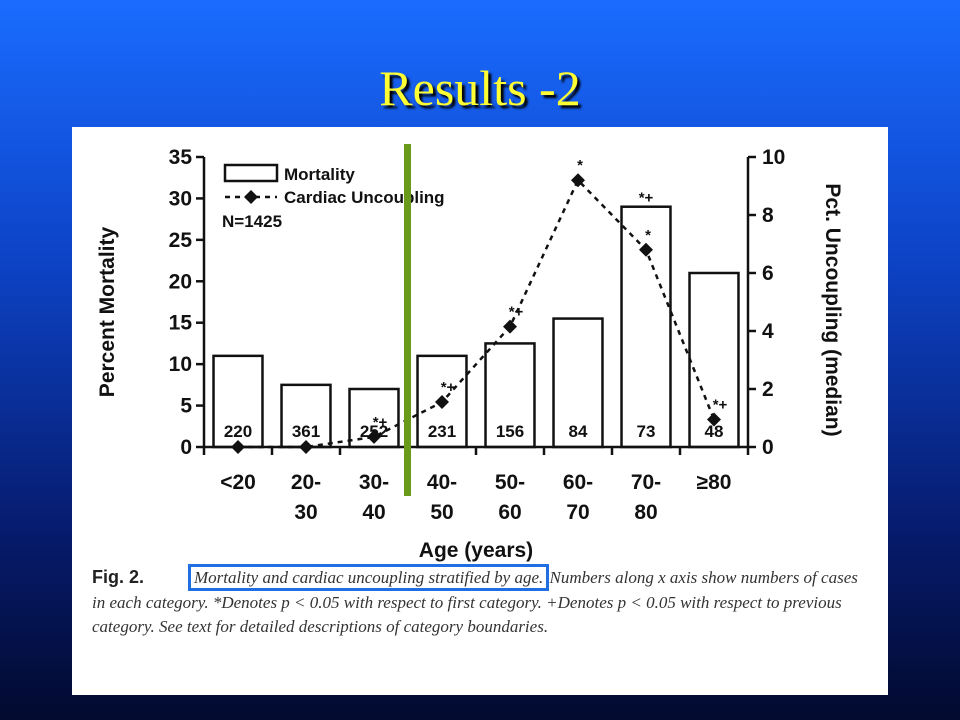 This screenshot has width=960, height=720. I want to click on x-tick-label: 30-40, so click(374, 497).